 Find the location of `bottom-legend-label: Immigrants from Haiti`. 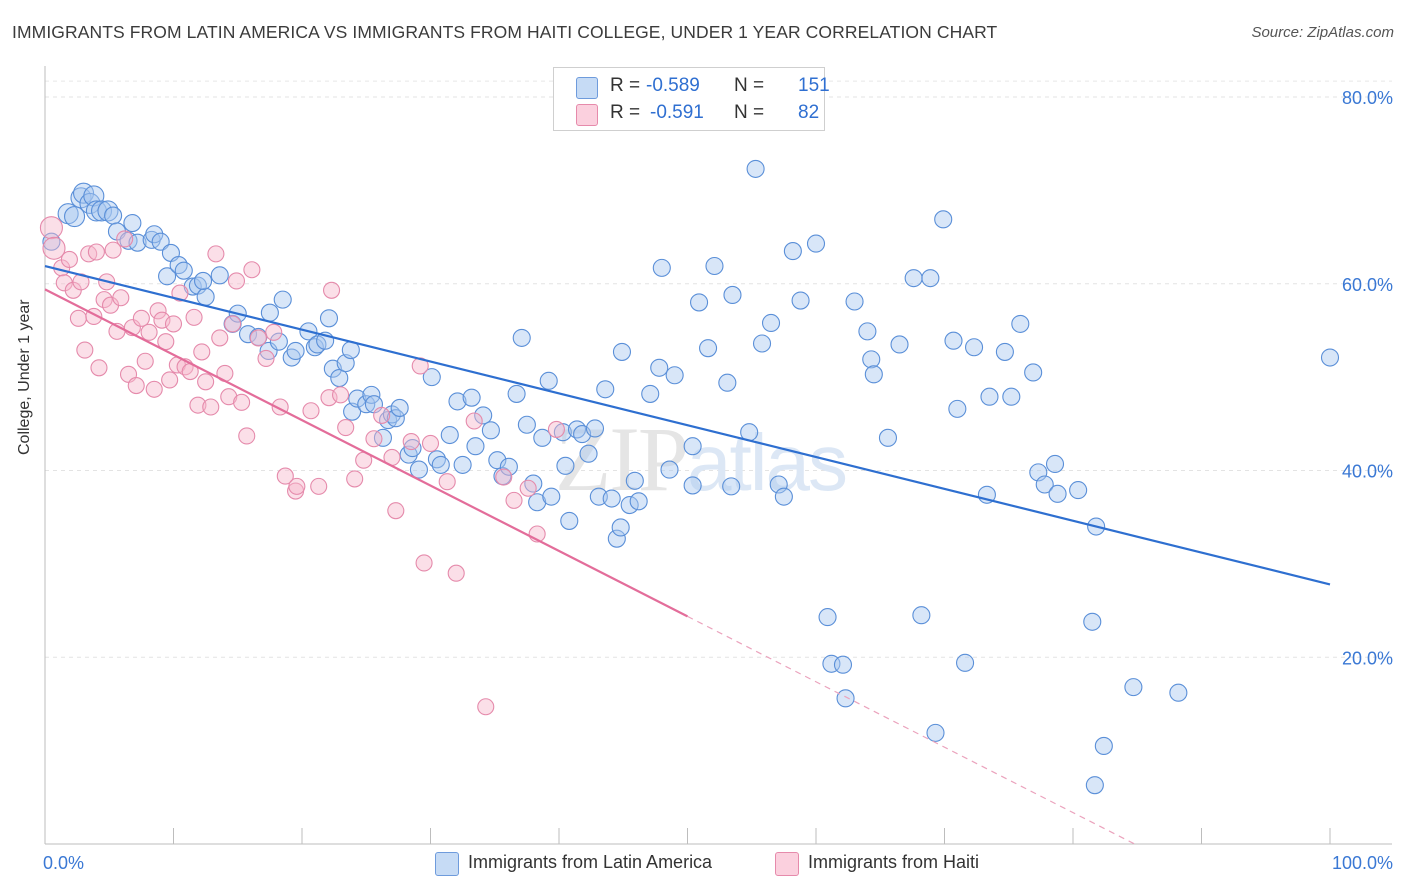

bottom-legend-label: Immigrants from Haiti is located at coordinates (894, 862).